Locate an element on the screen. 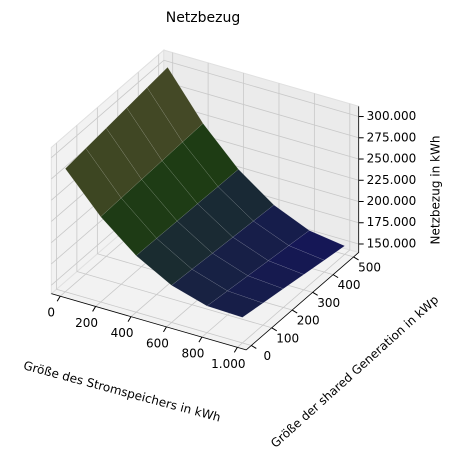  z-axis-label: Netzbezug in kWh is located at coordinates (436, 190).